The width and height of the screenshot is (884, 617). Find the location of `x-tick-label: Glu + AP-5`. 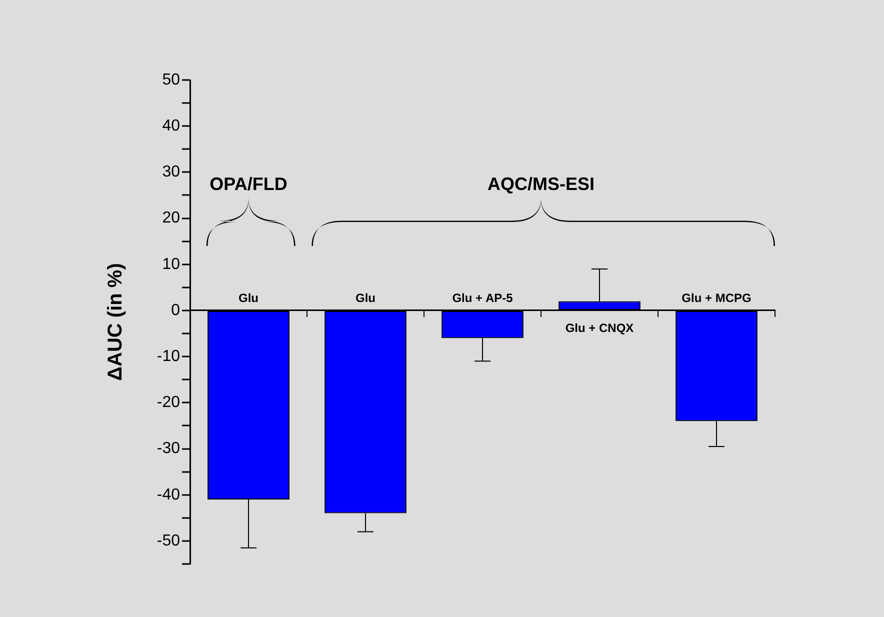

x-tick-label: Glu + AP-5 is located at coordinates (483, 297).